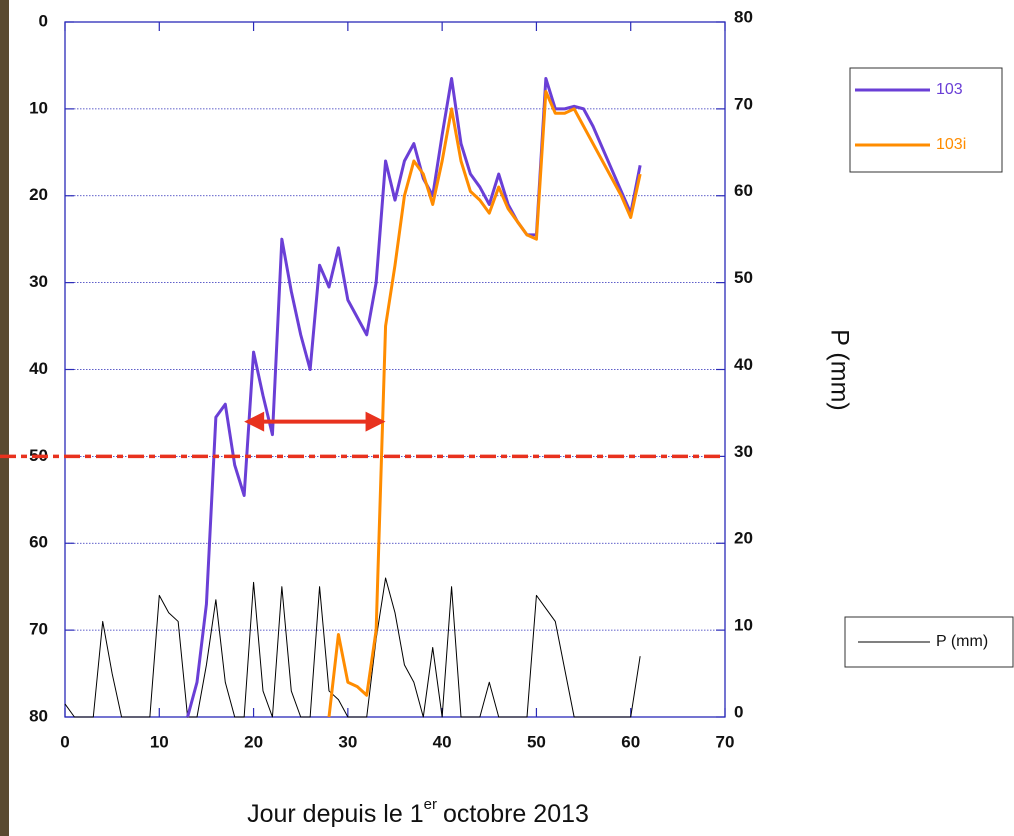  I want to click on x-tick-label: 0, so click(64, 741).